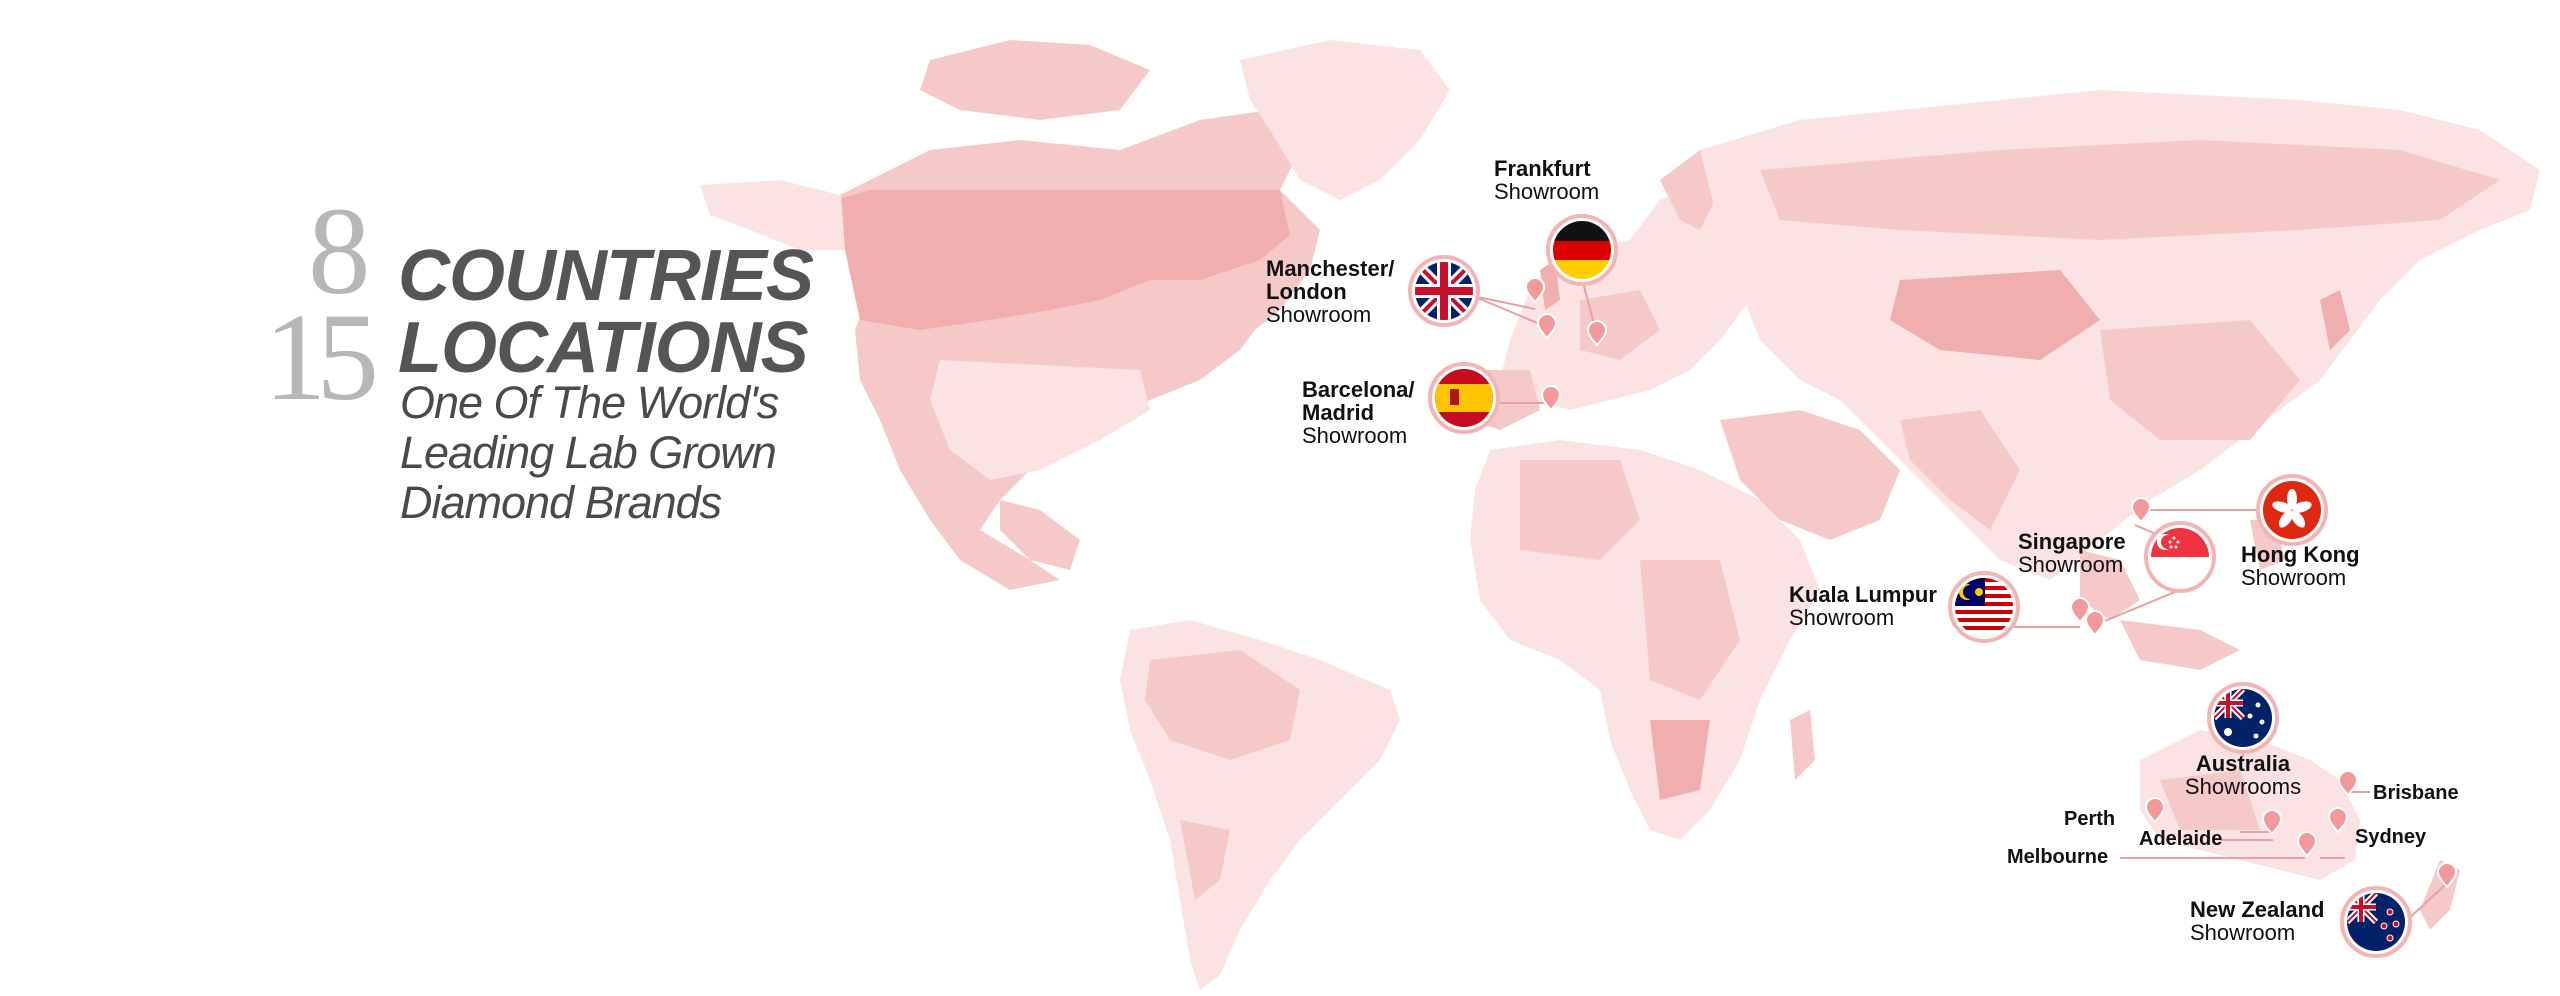  What do you see at coordinates (2348, 783) in the screenshot?
I see `pin-brisbane-marker` at bounding box center [2348, 783].